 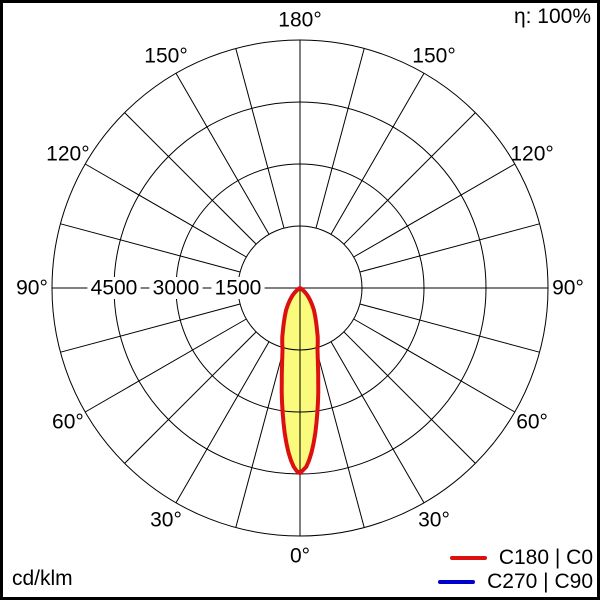 I want to click on legend: C180 | C0 C270 | C90, so click(x=515, y=569).